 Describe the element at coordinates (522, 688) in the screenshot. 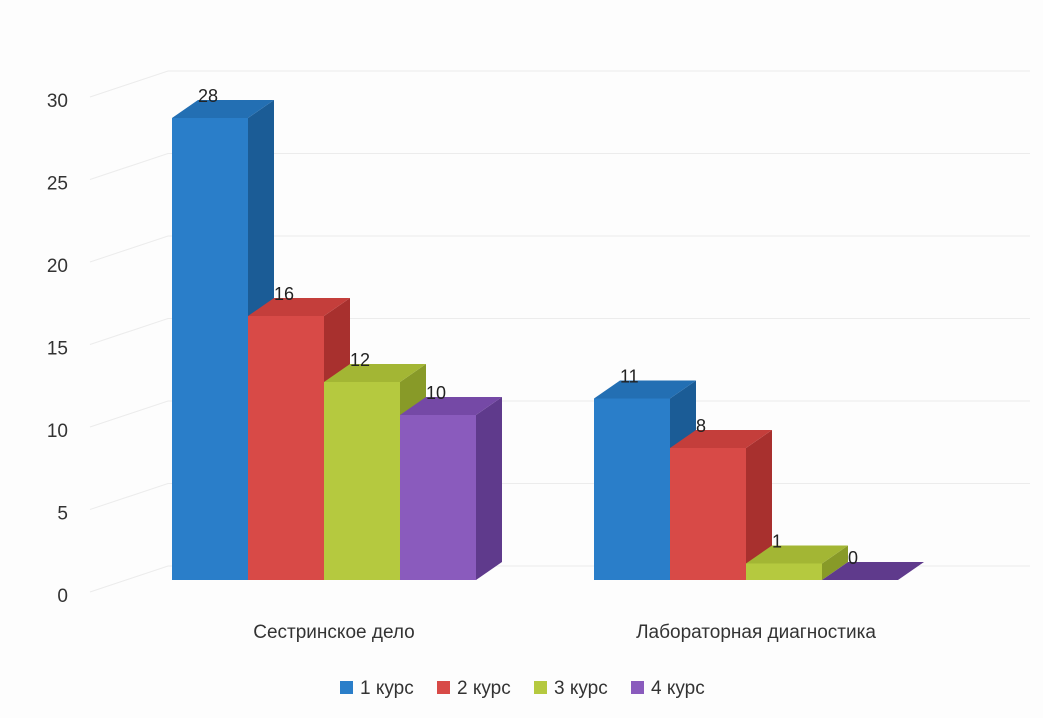

I see `legend: 1 курс 2 курс 3 курс 4 курс` at that location.